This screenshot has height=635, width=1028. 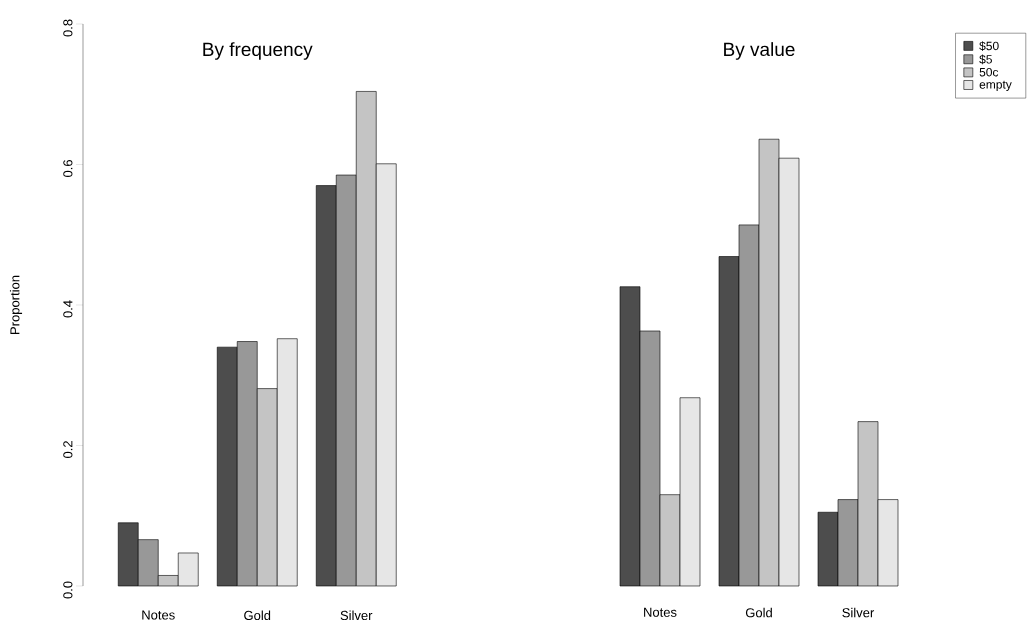 I want to click on text: By frequency, so click(x=258, y=51).